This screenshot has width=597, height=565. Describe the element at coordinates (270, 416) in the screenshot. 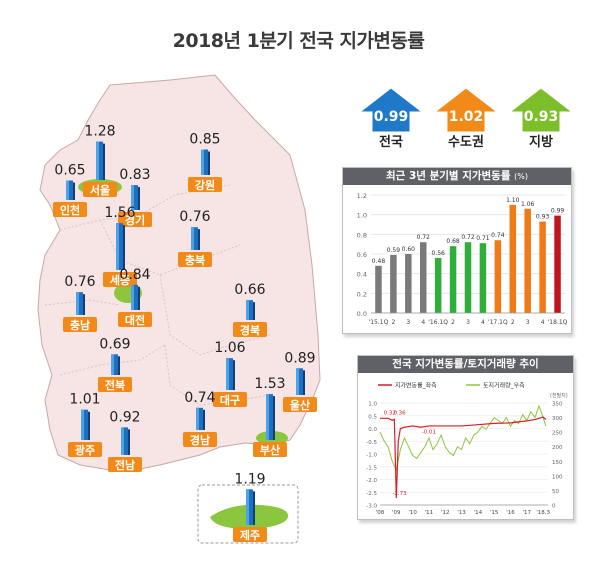

I see `map-region-부산: 1.53 부산` at that location.